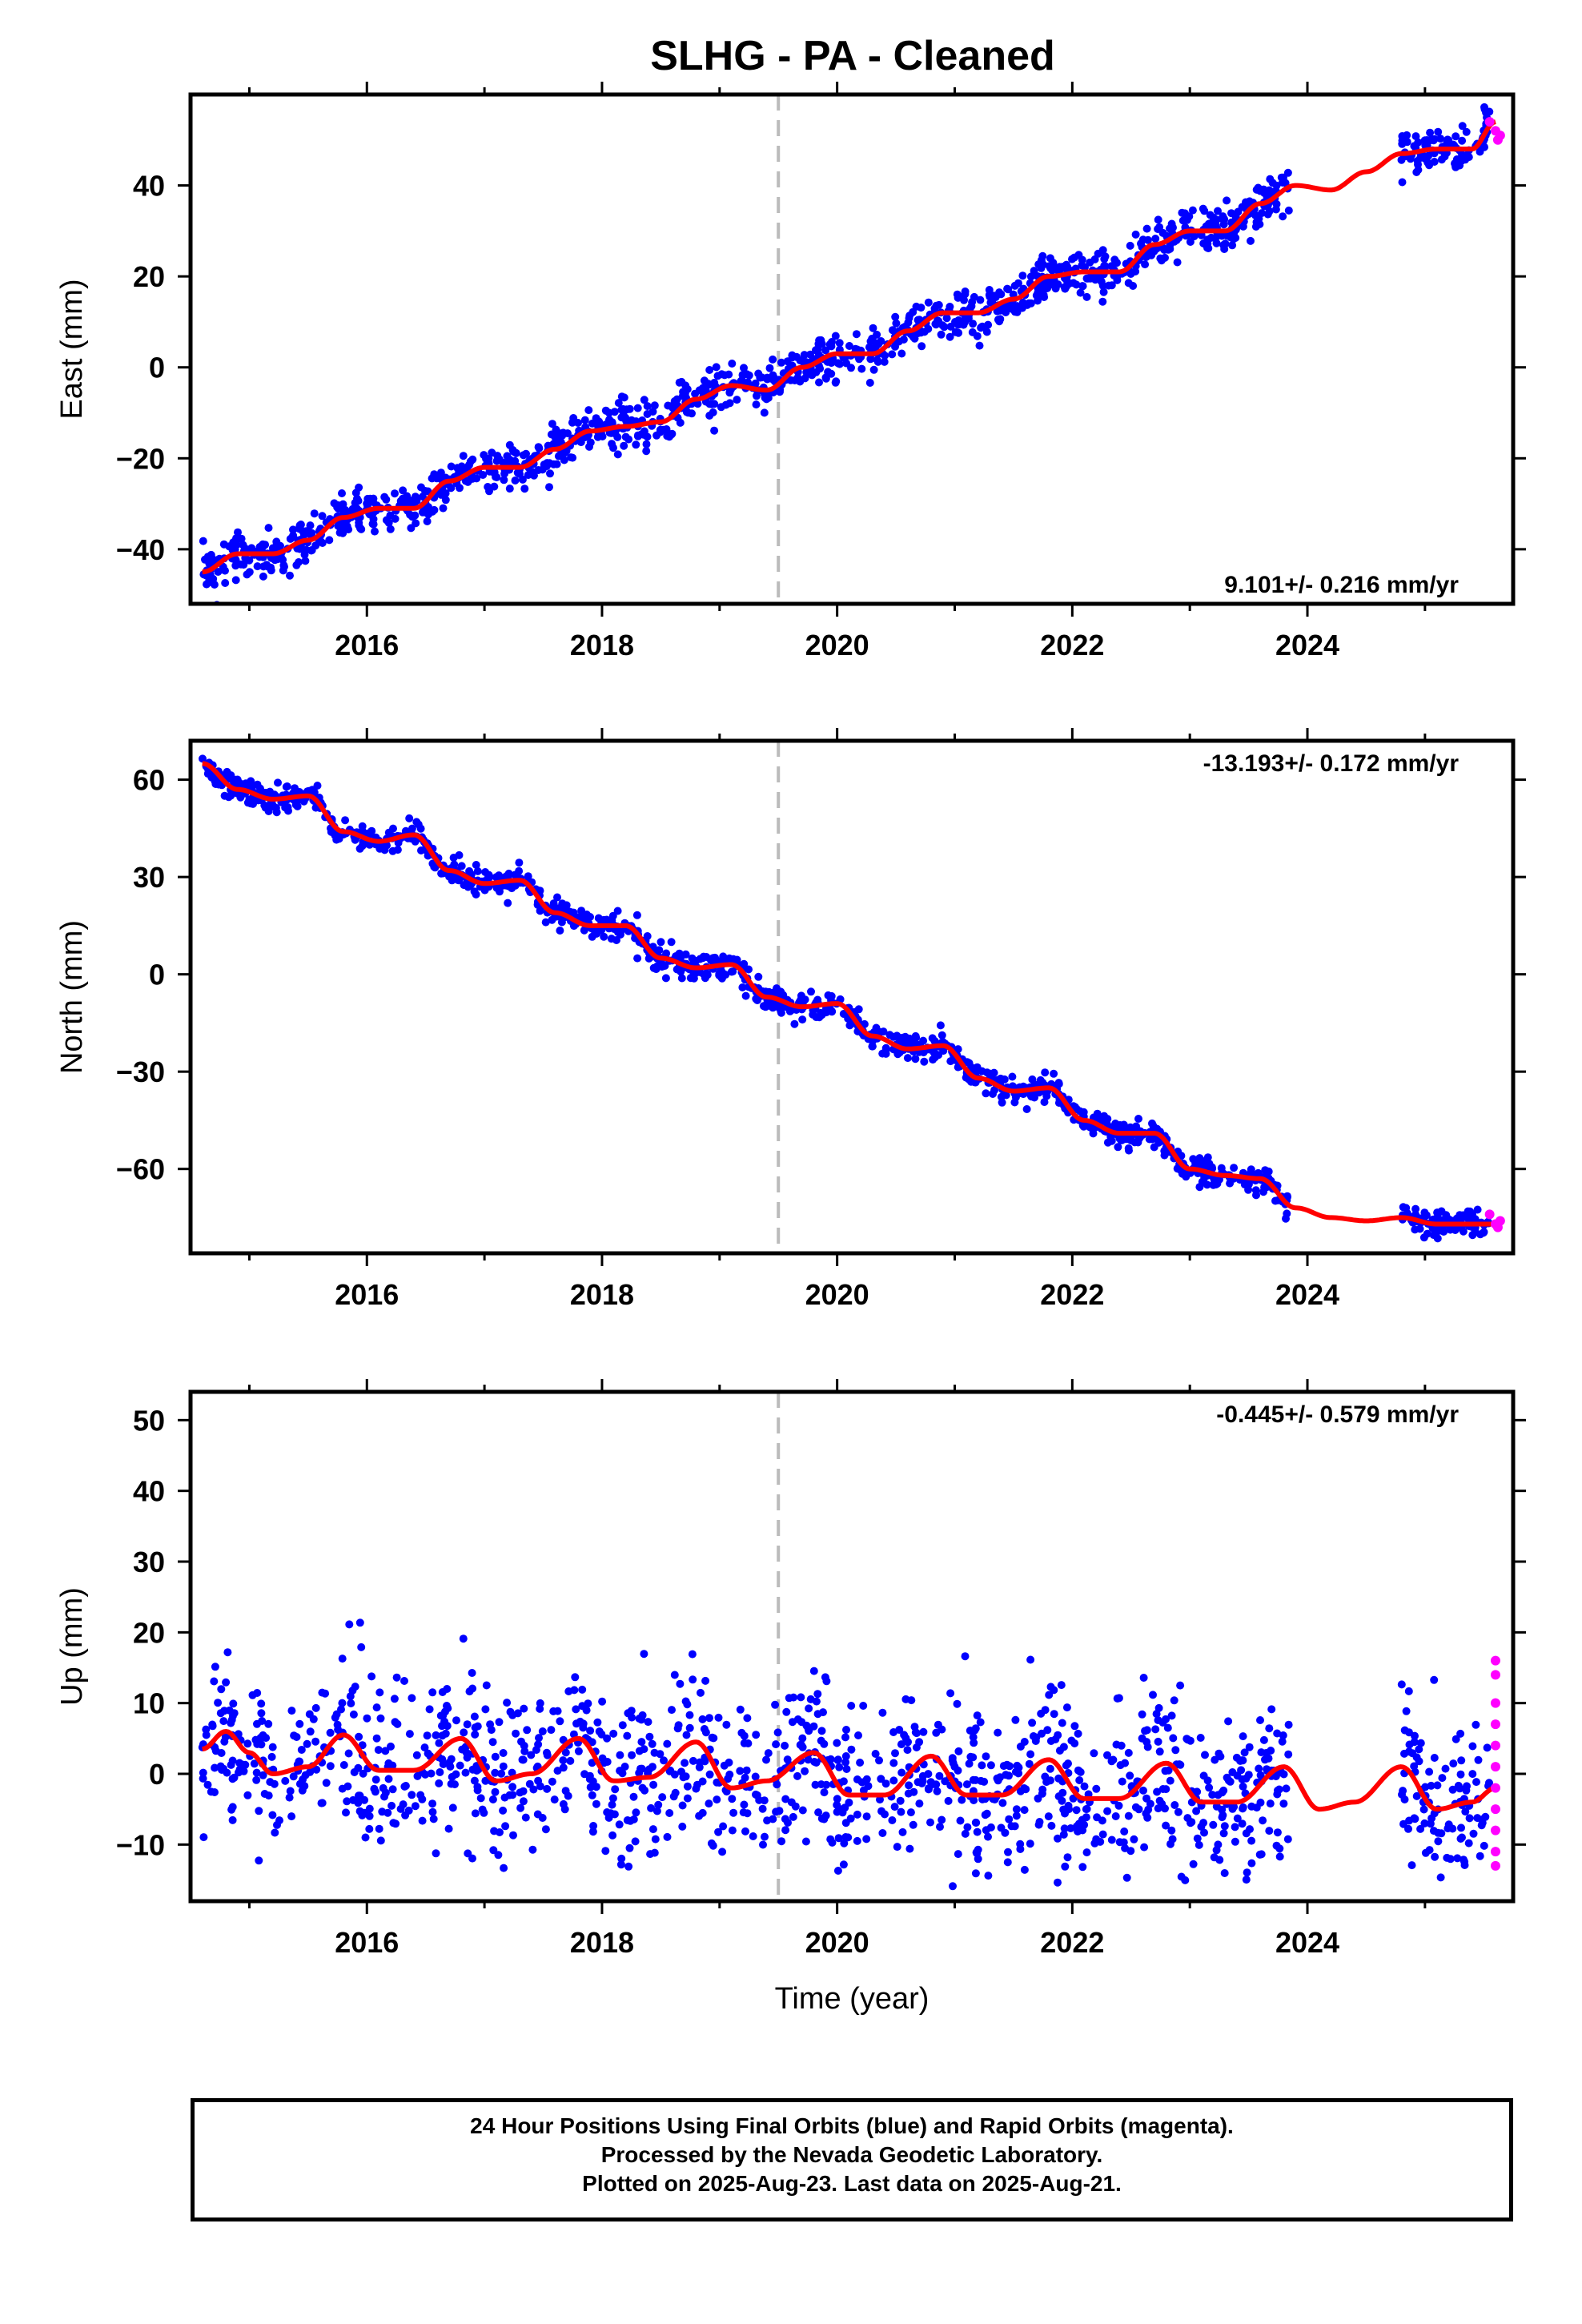 This screenshot has height=2324, width=1582. What do you see at coordinates (149, 780) in the screenshot?
I see `y-tick-label: 60` at bounding box center [149, 780].